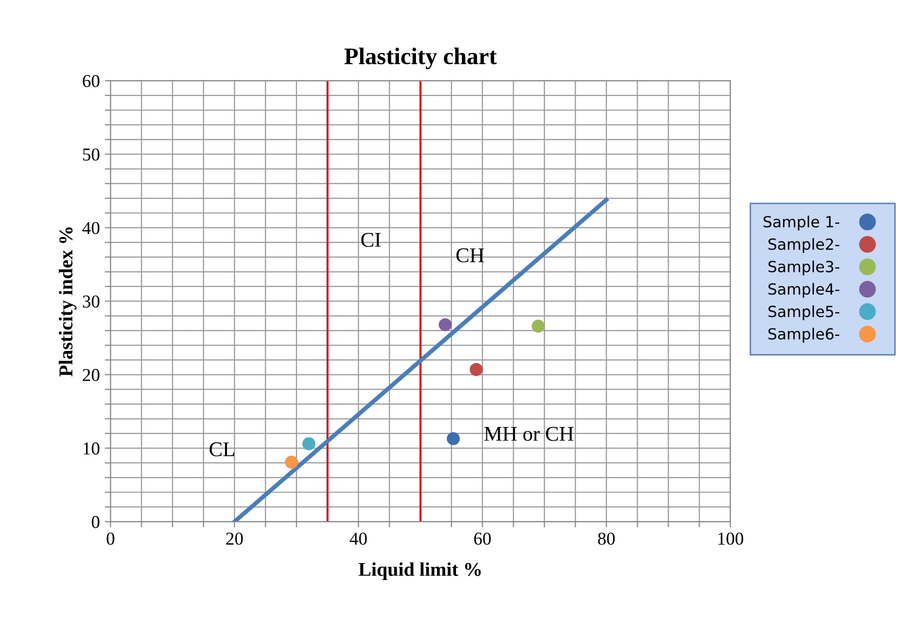  I want to click on y-tick-label: 10, so click(92, 448).